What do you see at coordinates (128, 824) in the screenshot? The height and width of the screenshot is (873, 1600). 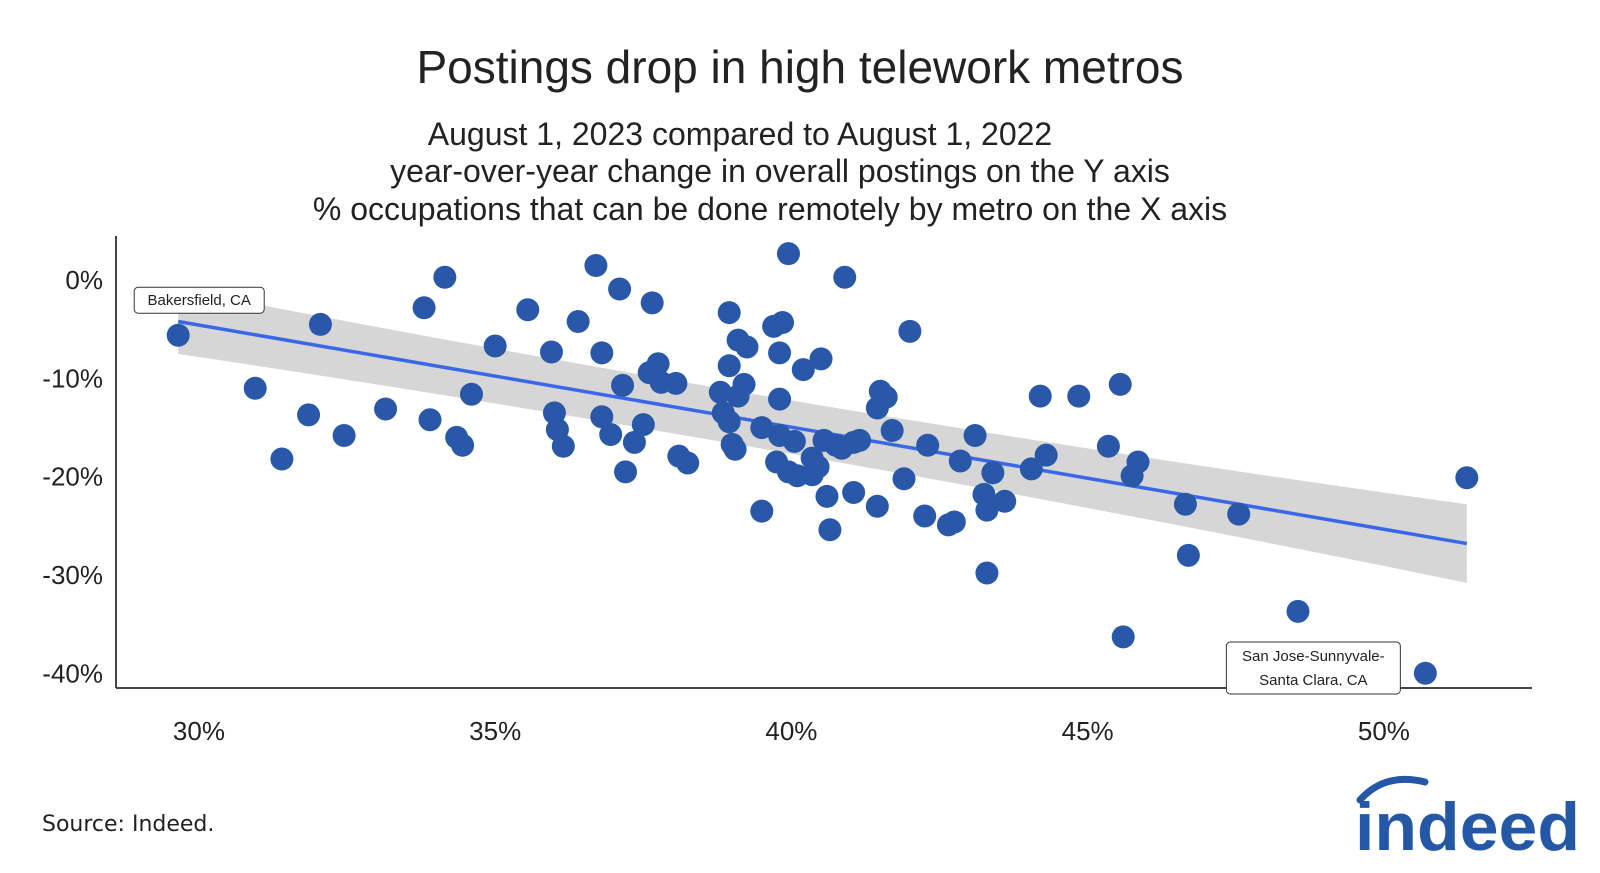 I see `source-note: Source: Indeed.` at bounding box center [128, 824].